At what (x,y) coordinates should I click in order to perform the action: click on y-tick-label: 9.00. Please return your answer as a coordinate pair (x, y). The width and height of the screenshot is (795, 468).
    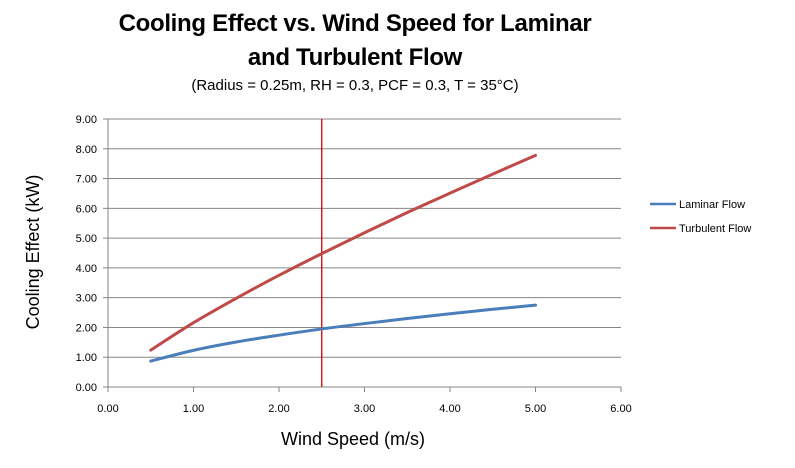
    Looking at the image, I should click on (86, 120).